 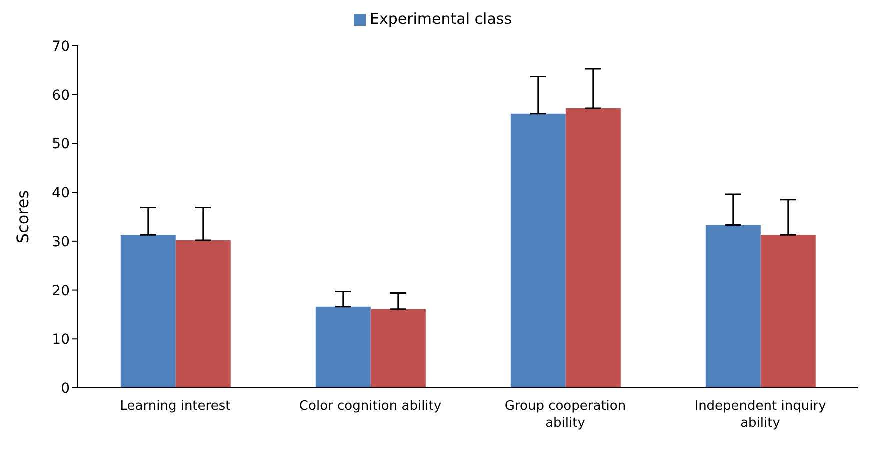 I want to click on y-tick-label: 60, so click(x=61, y=96).